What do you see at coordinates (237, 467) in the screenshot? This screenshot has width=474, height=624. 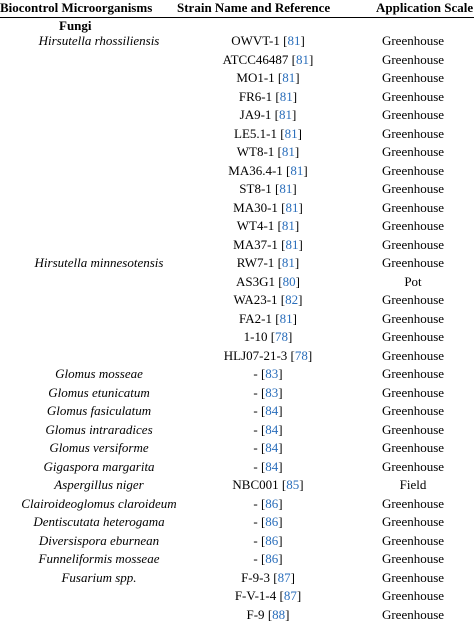 I see `table-row: Gigaspora margarita - [84] Greenhouse` at bounding box center [237, 467].